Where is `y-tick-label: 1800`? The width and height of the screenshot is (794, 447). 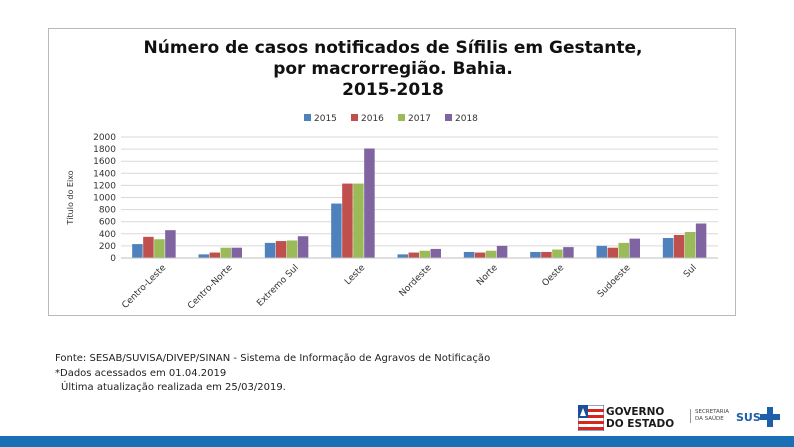
y-tick-label: 1800 is located at coordinates (104, 150).